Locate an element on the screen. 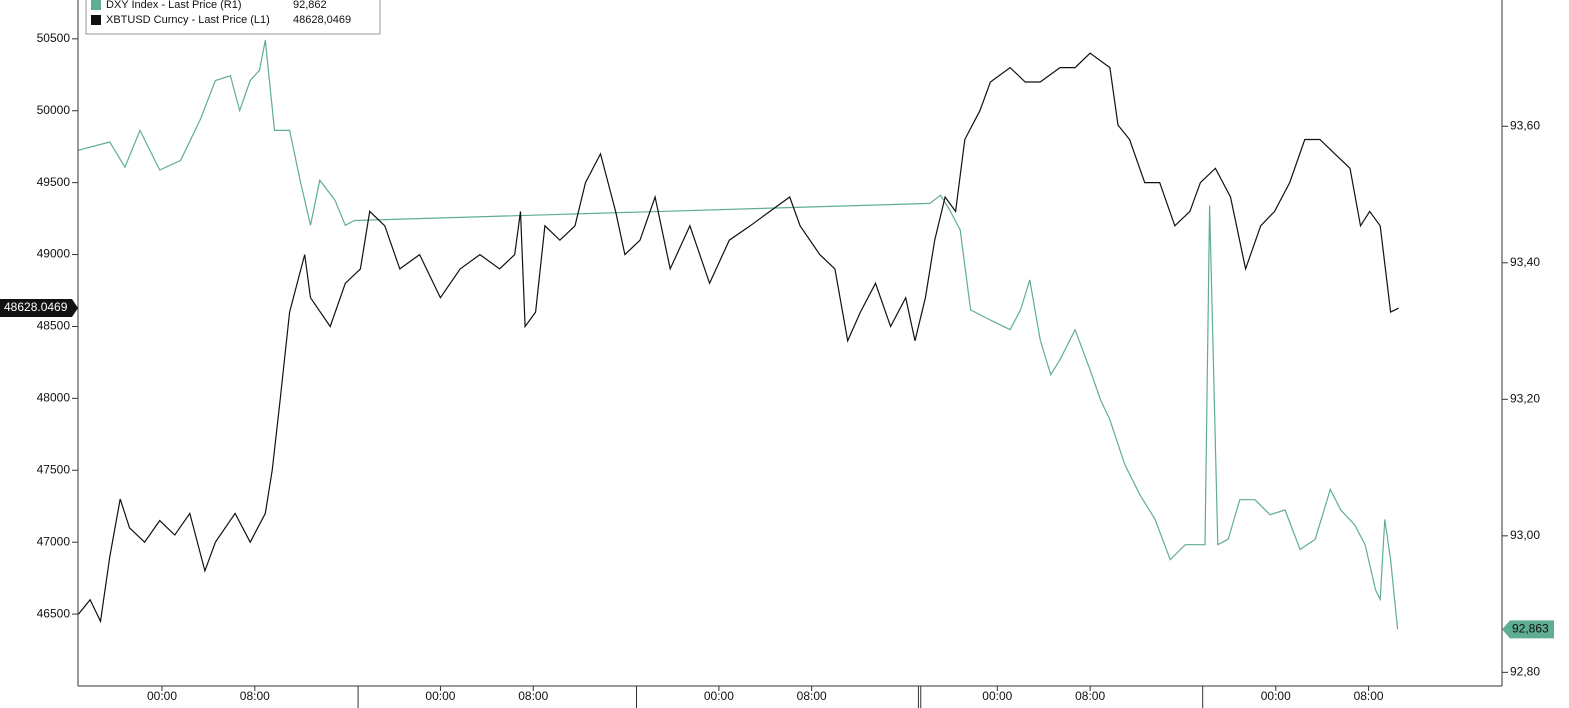 This screenshot has width=1569, height=708. y-tick-label: 50500 is located at coordinates (54, 38).